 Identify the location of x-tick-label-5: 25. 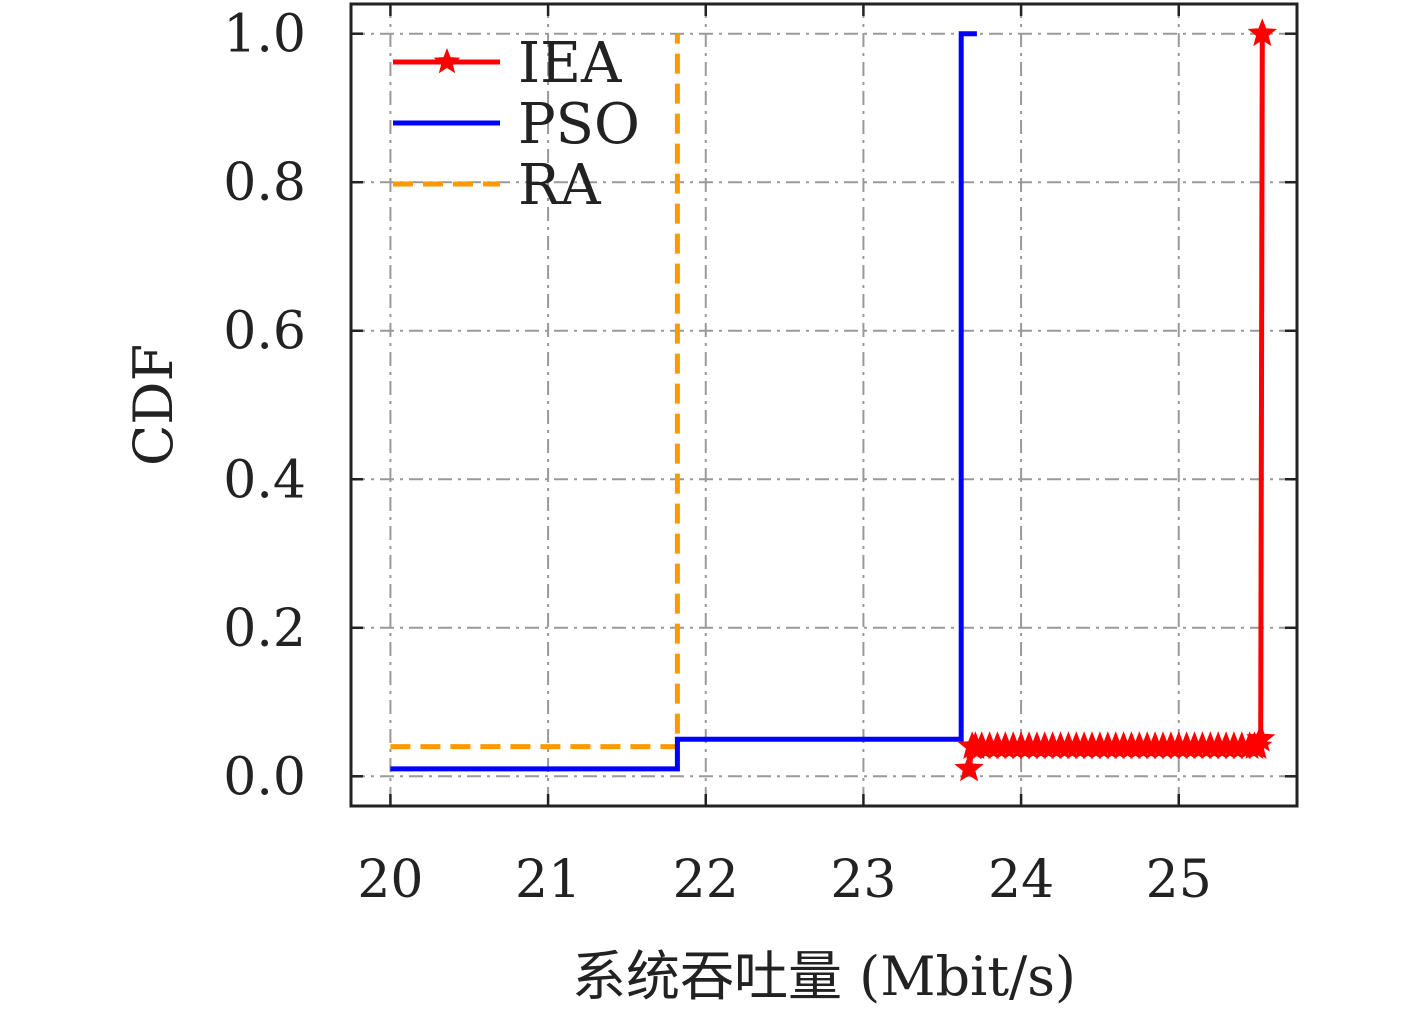
(1179, 880).